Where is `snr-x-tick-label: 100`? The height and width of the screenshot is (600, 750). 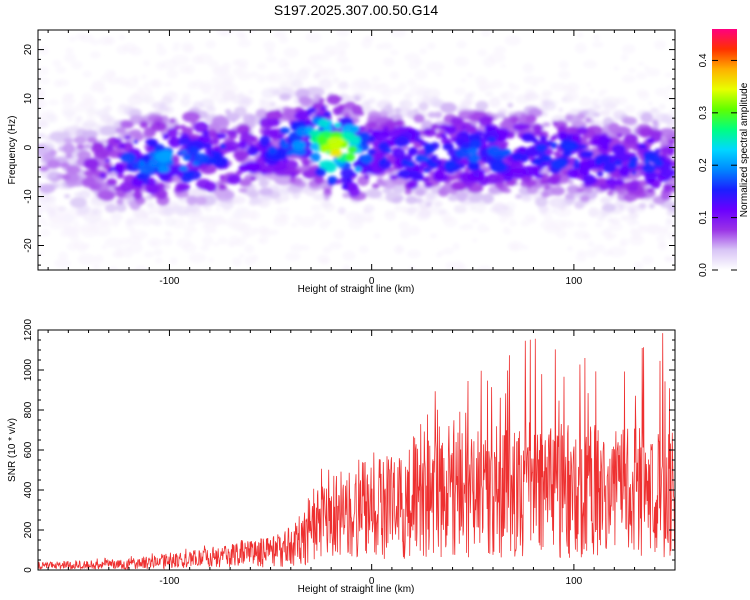 snr-x-tick-label: 100 is located at coordinates (574, 581).